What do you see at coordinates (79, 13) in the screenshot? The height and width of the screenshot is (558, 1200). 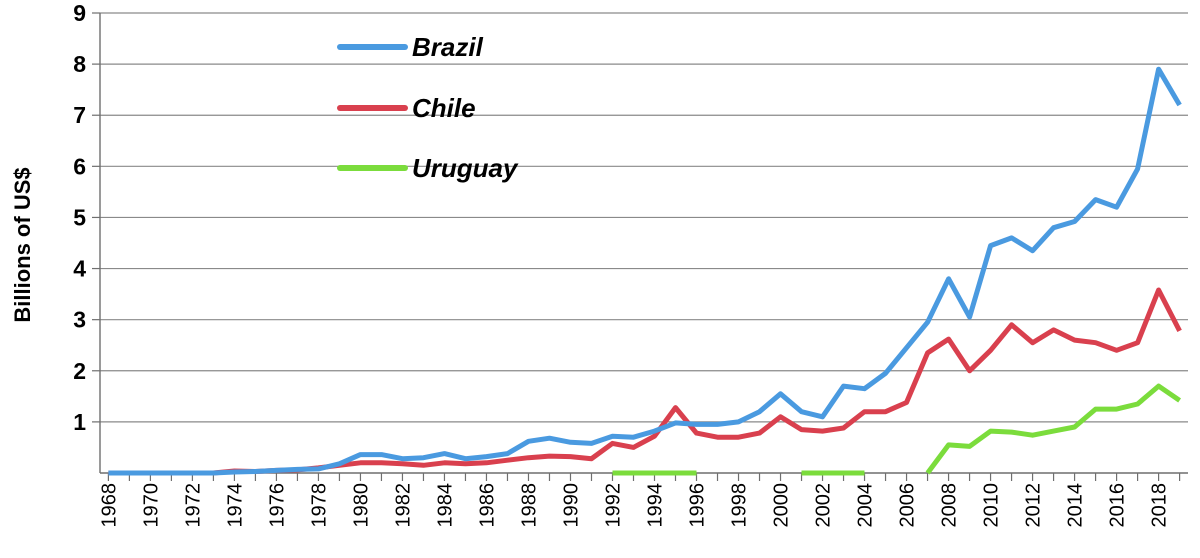 I see `y-tick-label: 9` at bounding box center [79, 13].